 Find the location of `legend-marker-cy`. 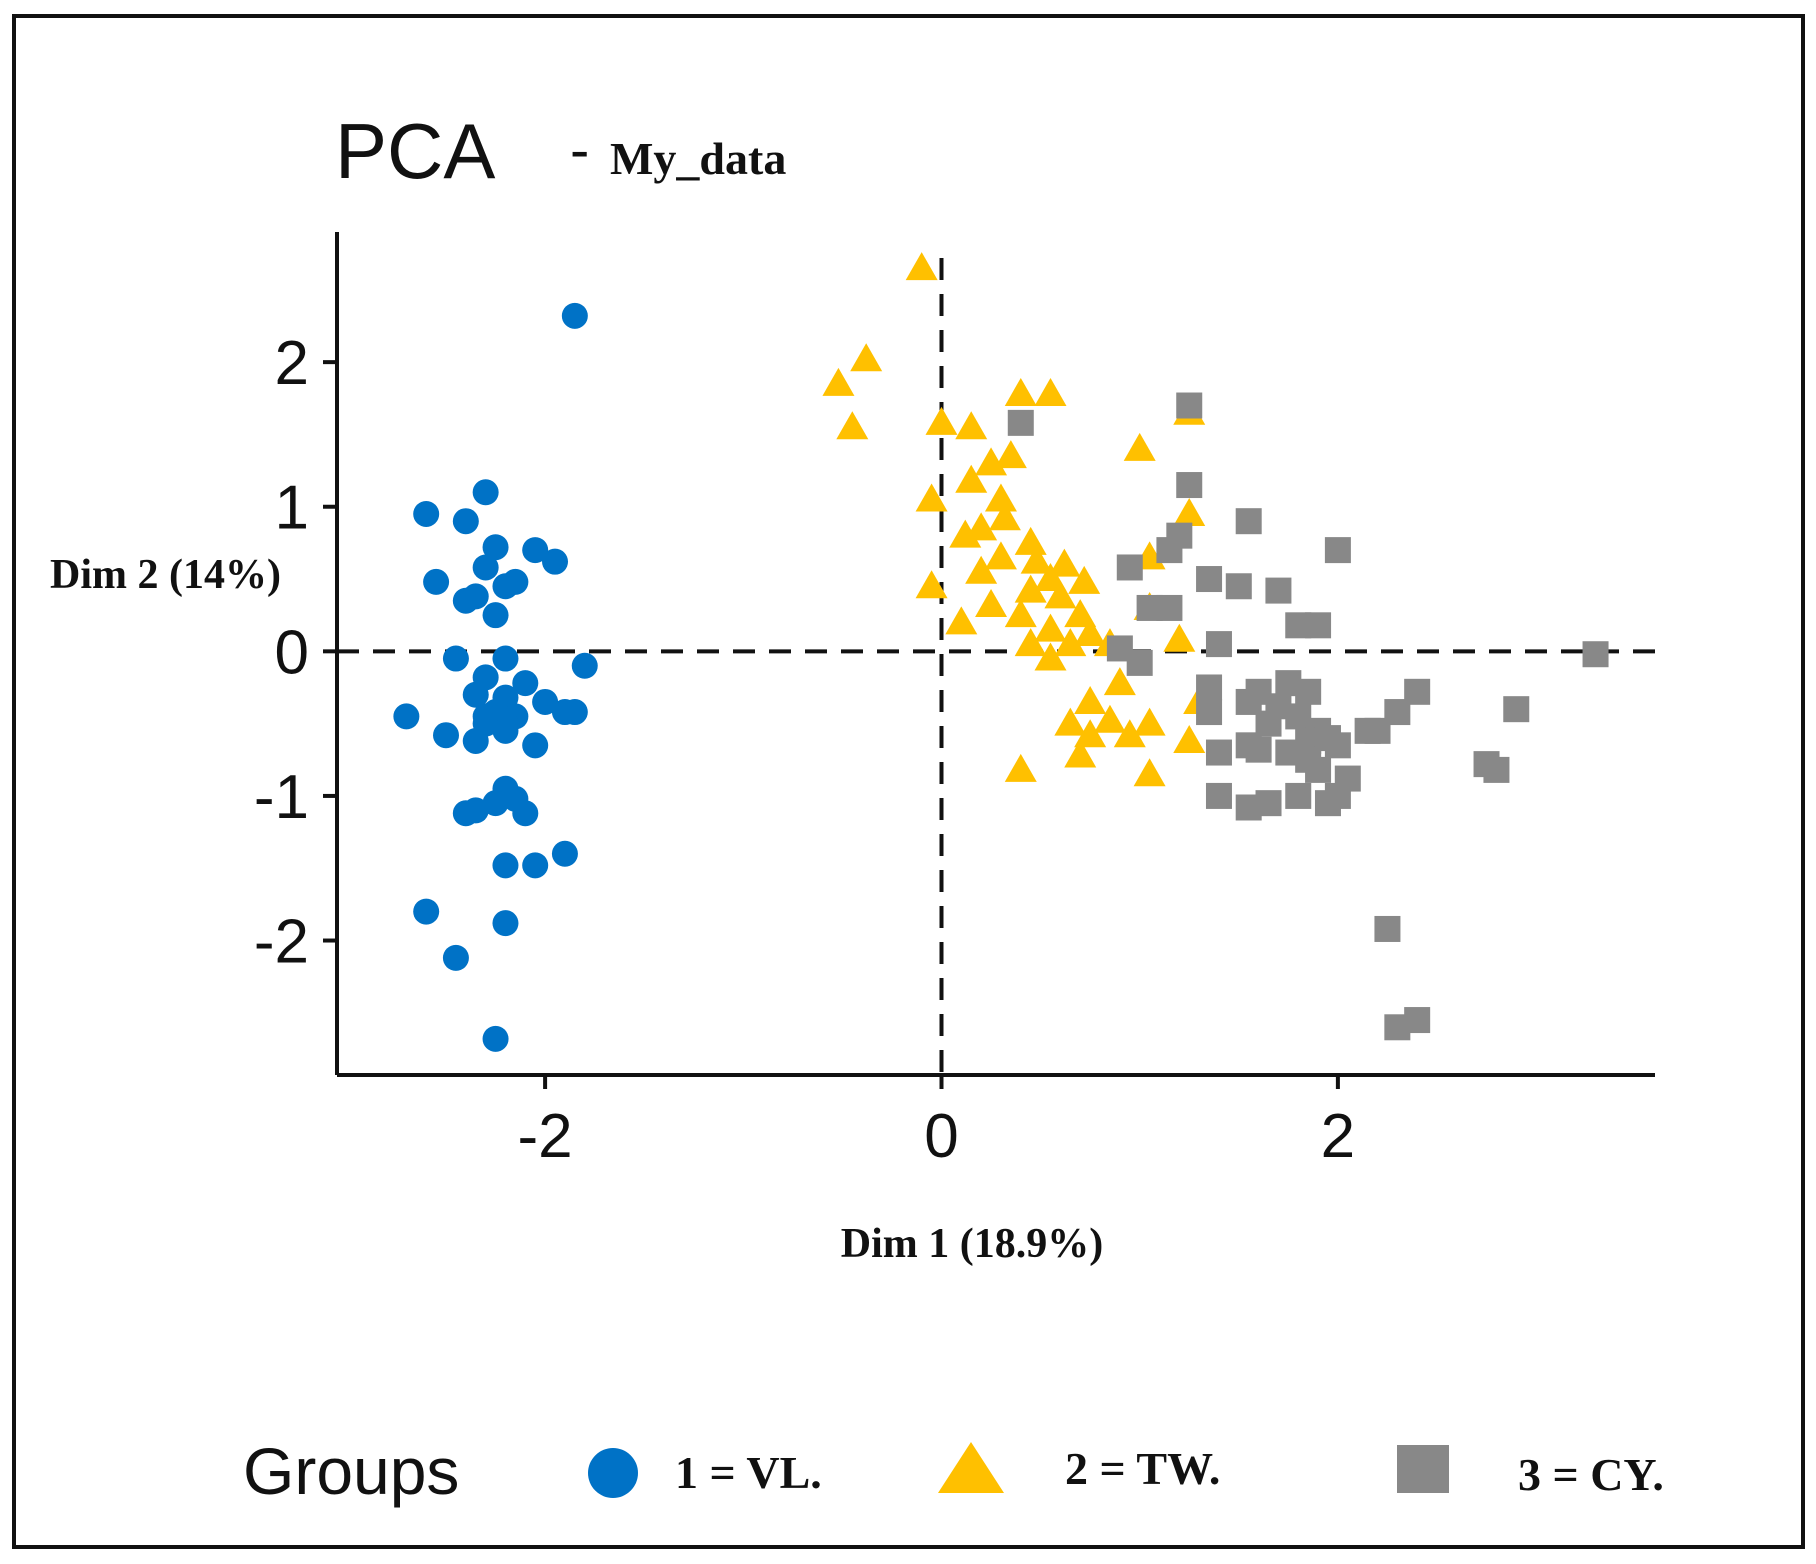

legend-marker-cy is located at coordinates (1423, 1469).